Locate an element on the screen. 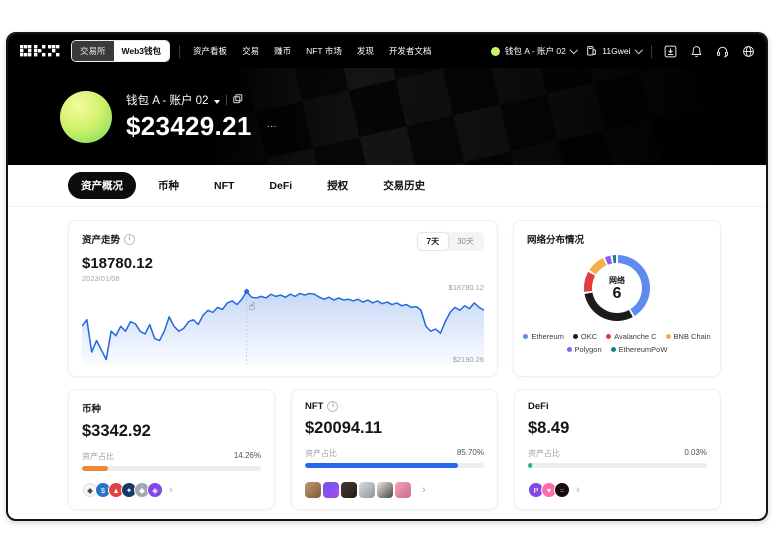 This screenshot has width=774, height=558. nav-item-earn: 赚币 is located at coordinates (283, 51).